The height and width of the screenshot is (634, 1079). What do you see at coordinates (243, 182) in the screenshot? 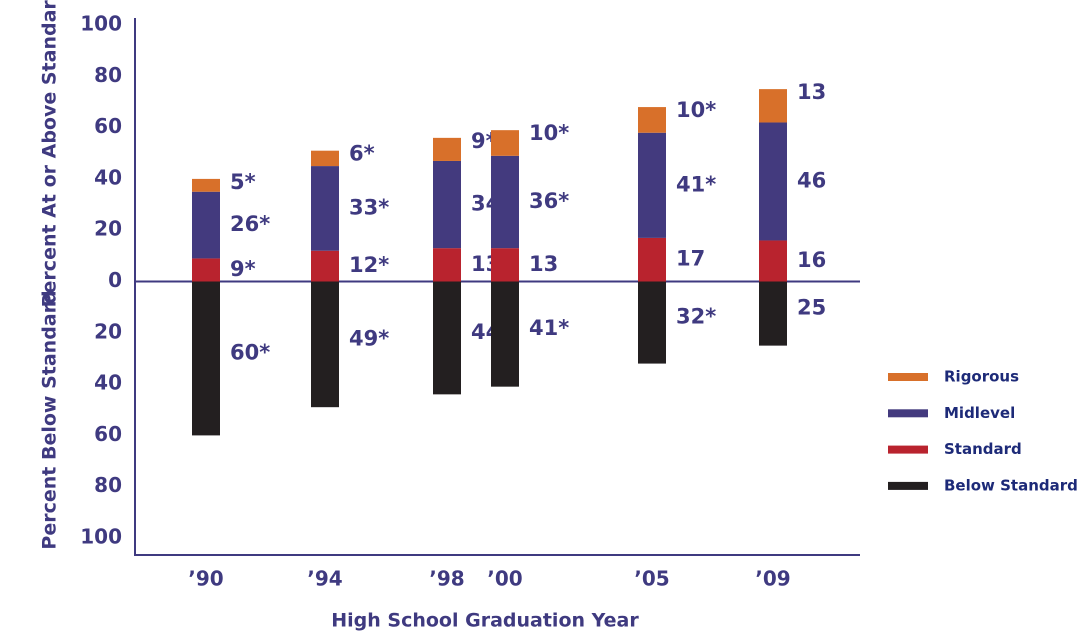
I see `value-label: 5*` at bounding box center [243, 182].